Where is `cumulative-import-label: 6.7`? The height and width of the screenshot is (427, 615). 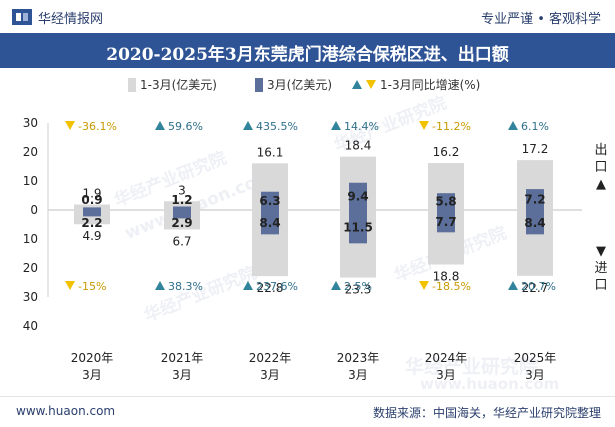
cumulative-import-label: 6.7 is located at coordinates (181, 241).